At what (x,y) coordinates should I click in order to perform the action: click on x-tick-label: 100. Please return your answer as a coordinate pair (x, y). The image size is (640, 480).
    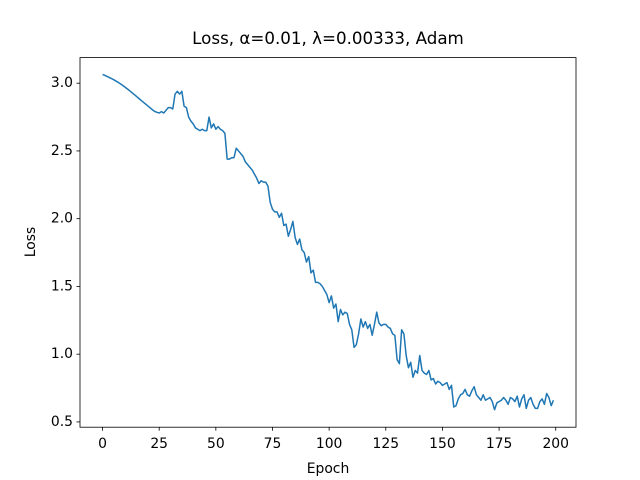
    Looking at the image, I should click on (329, 444).